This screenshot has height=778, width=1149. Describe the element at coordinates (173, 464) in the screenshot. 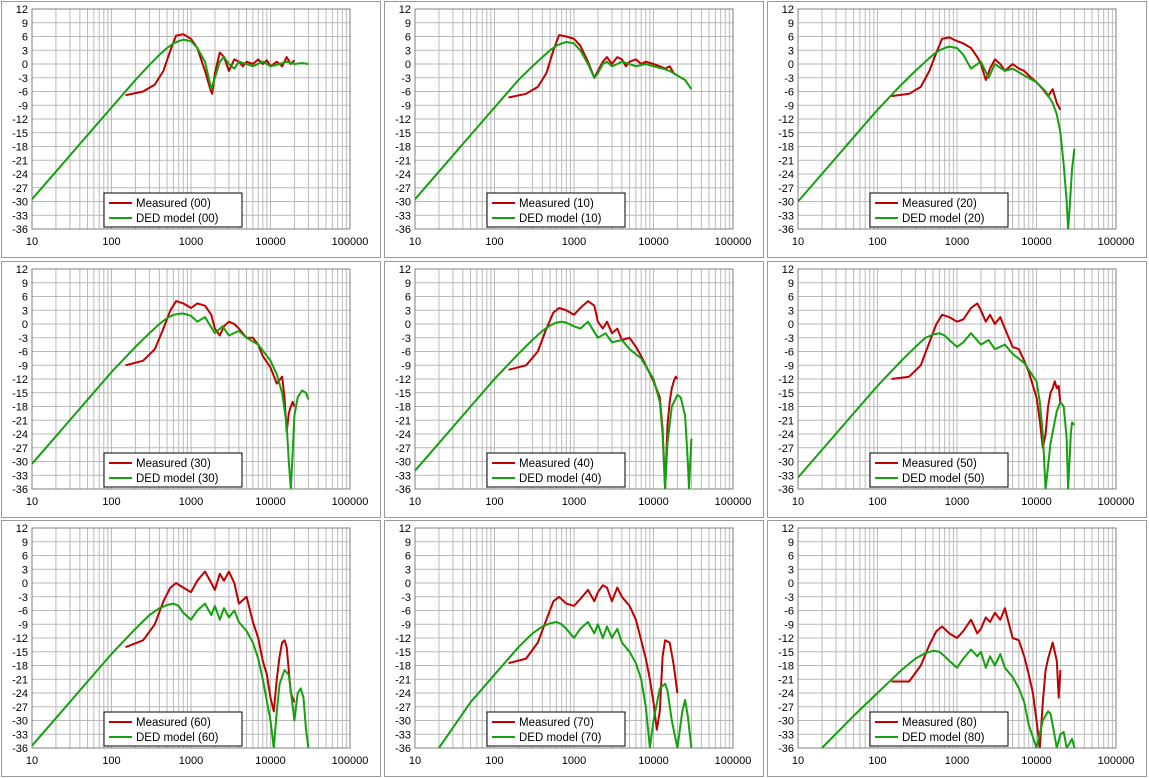

I see `legend-label: Measured (30)` at that location.